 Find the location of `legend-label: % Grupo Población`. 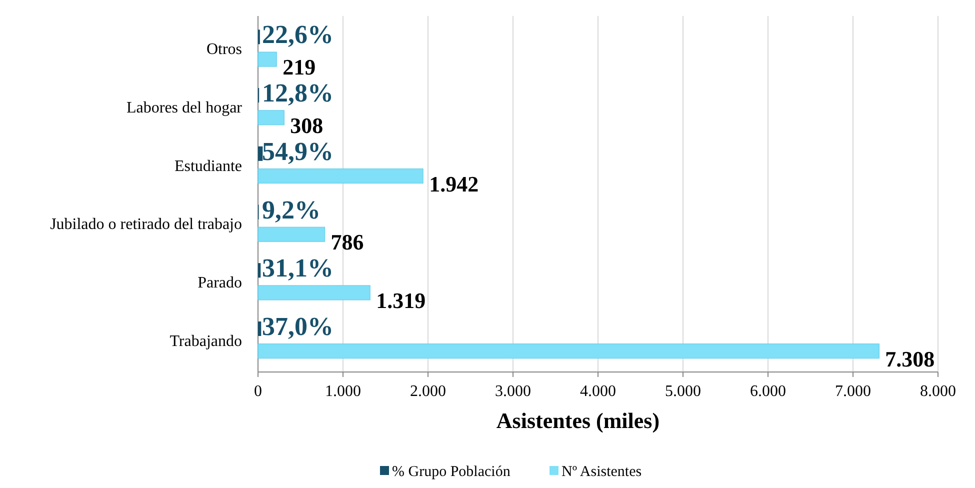

legend-label: % Grupo Población is located at coordinates (451, 472).